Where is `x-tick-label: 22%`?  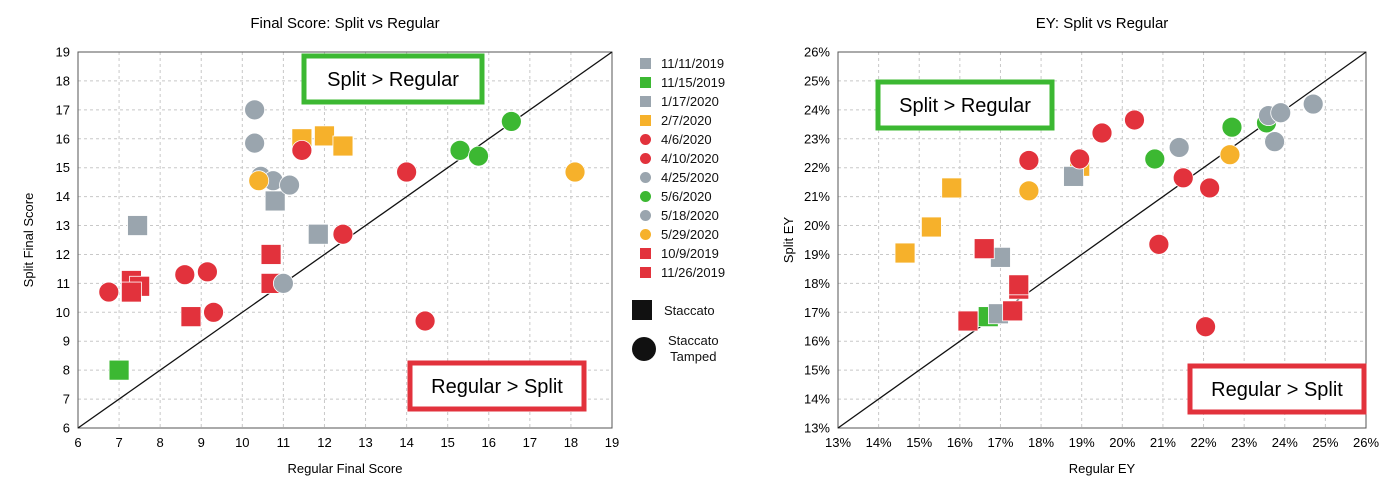
x-tick-label: 22% is located at coordinates (1204, 442).